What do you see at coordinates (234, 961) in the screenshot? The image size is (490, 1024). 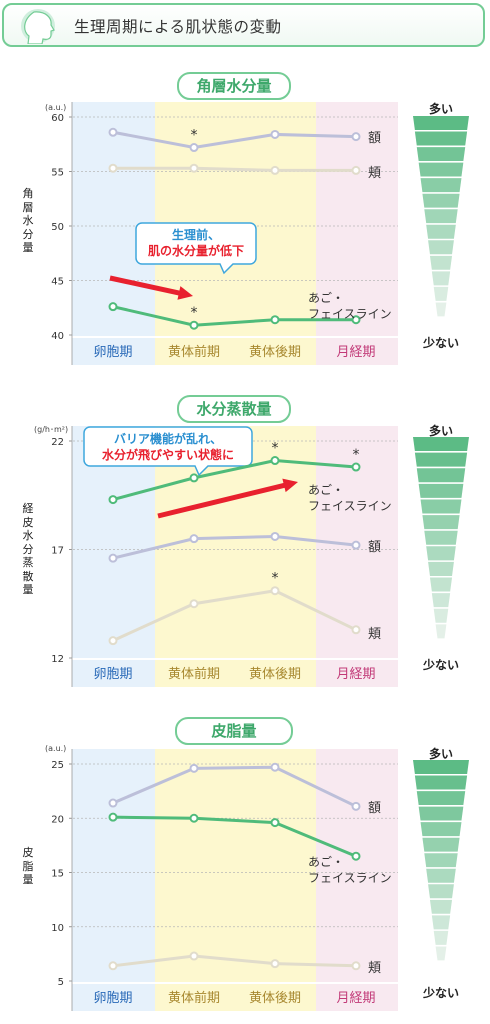 I see `series-line-cheek` at bounding box center [234, 961].